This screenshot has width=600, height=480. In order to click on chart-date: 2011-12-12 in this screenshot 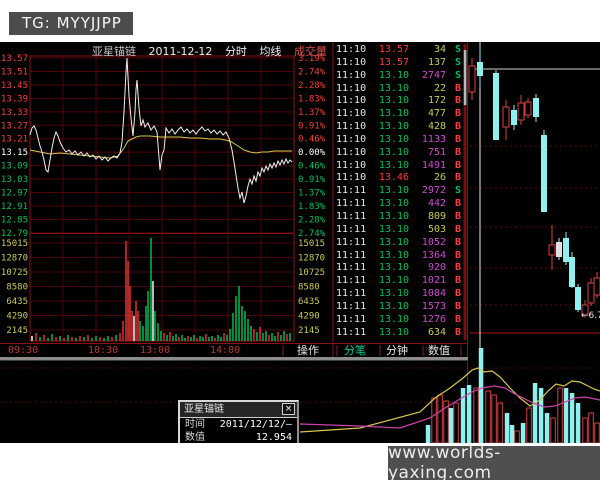, I will do `click(180, 51)`.